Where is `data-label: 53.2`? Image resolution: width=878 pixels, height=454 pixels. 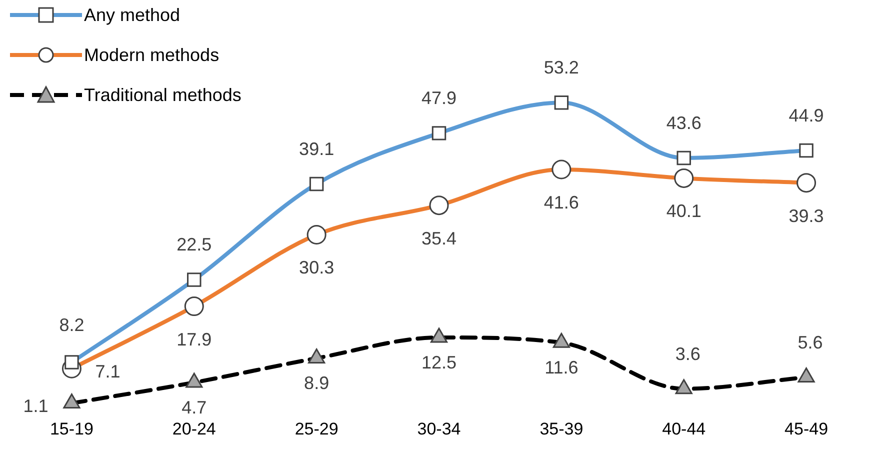
data-label: 53.2 is located at coordinates (561, 68).